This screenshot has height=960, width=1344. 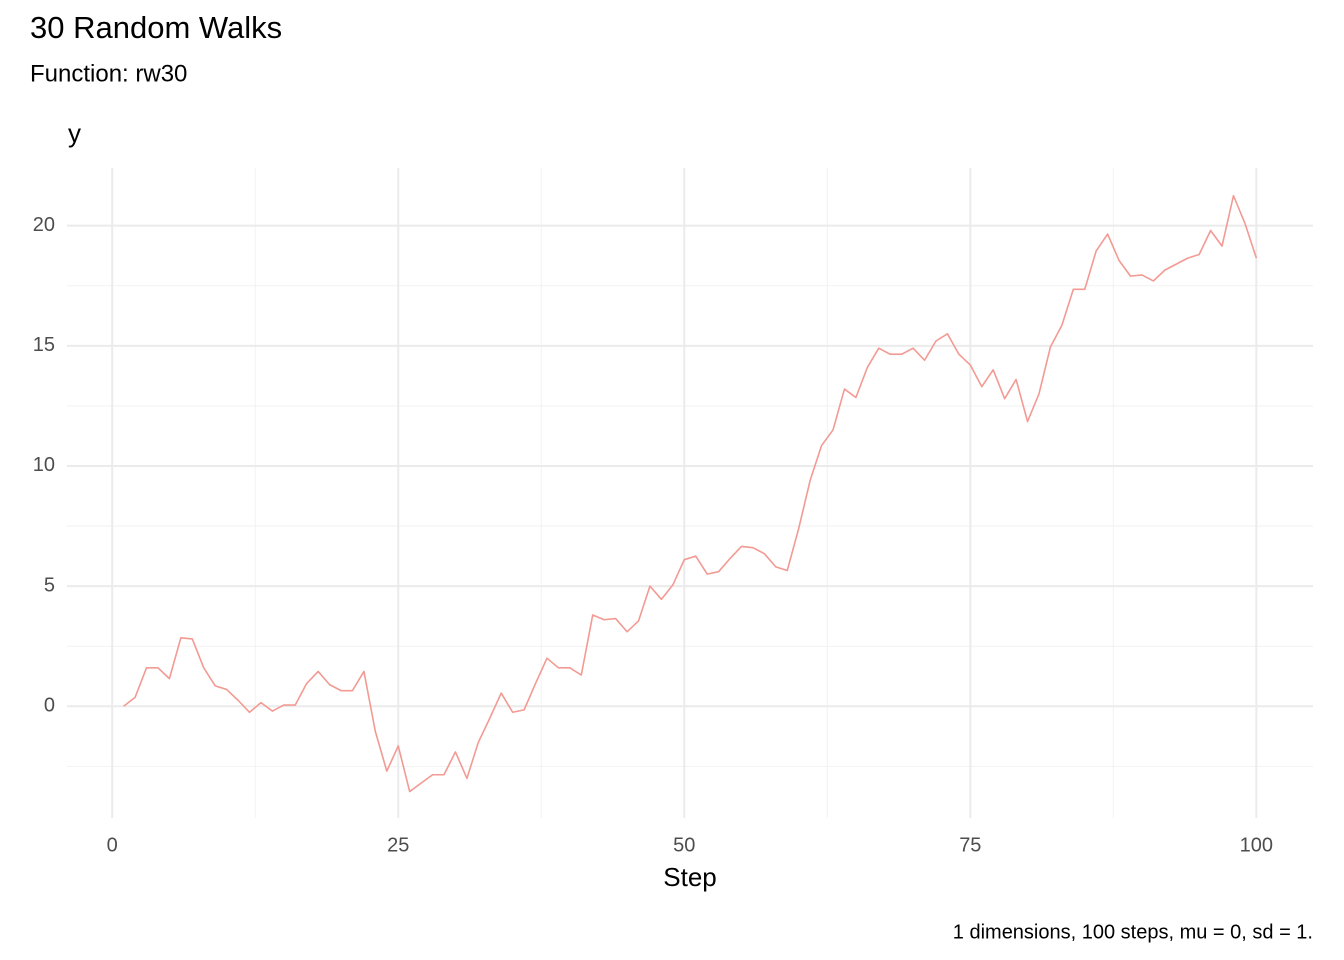 I want to click on x-tick-label: 100, so click(x=1256, y=845).